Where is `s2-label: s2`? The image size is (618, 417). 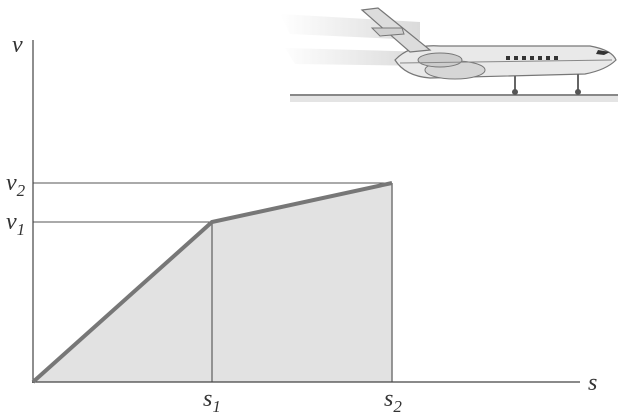
s2-label: s2 is located at coordinates (393, 401).